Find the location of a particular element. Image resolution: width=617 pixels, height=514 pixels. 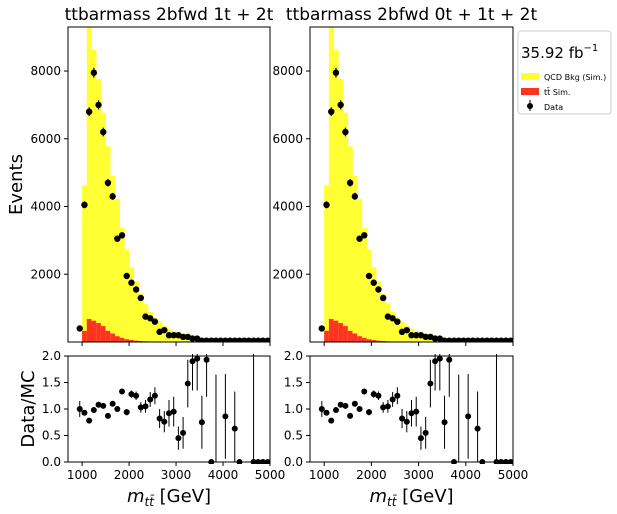

legend-box is located at coordinates (564, 72).